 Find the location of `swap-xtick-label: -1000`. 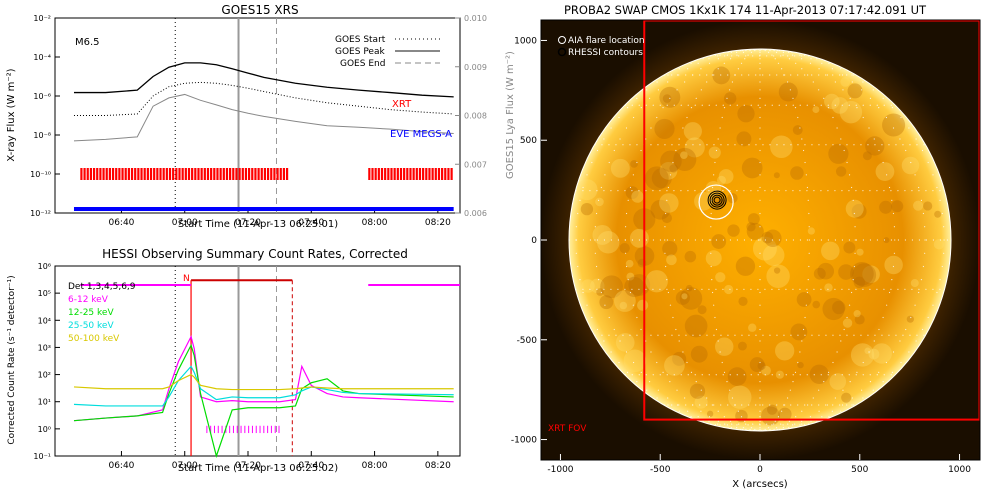

swap-xtick-label: -1000 is located at coordinates (560, 470).